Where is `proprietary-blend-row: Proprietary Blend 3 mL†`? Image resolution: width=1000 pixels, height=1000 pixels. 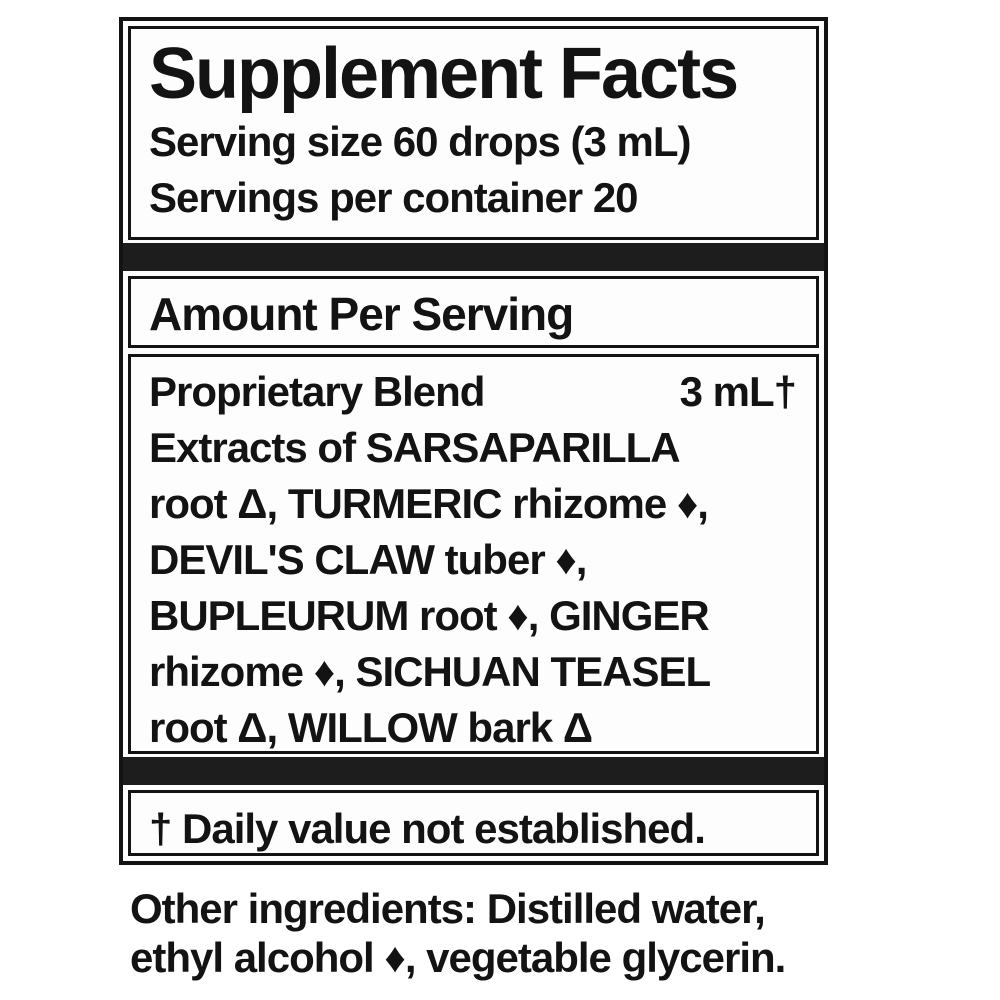 proprietary-blend-row: Proprietary Blend 3 mL† is located at coordinates (473, 391).